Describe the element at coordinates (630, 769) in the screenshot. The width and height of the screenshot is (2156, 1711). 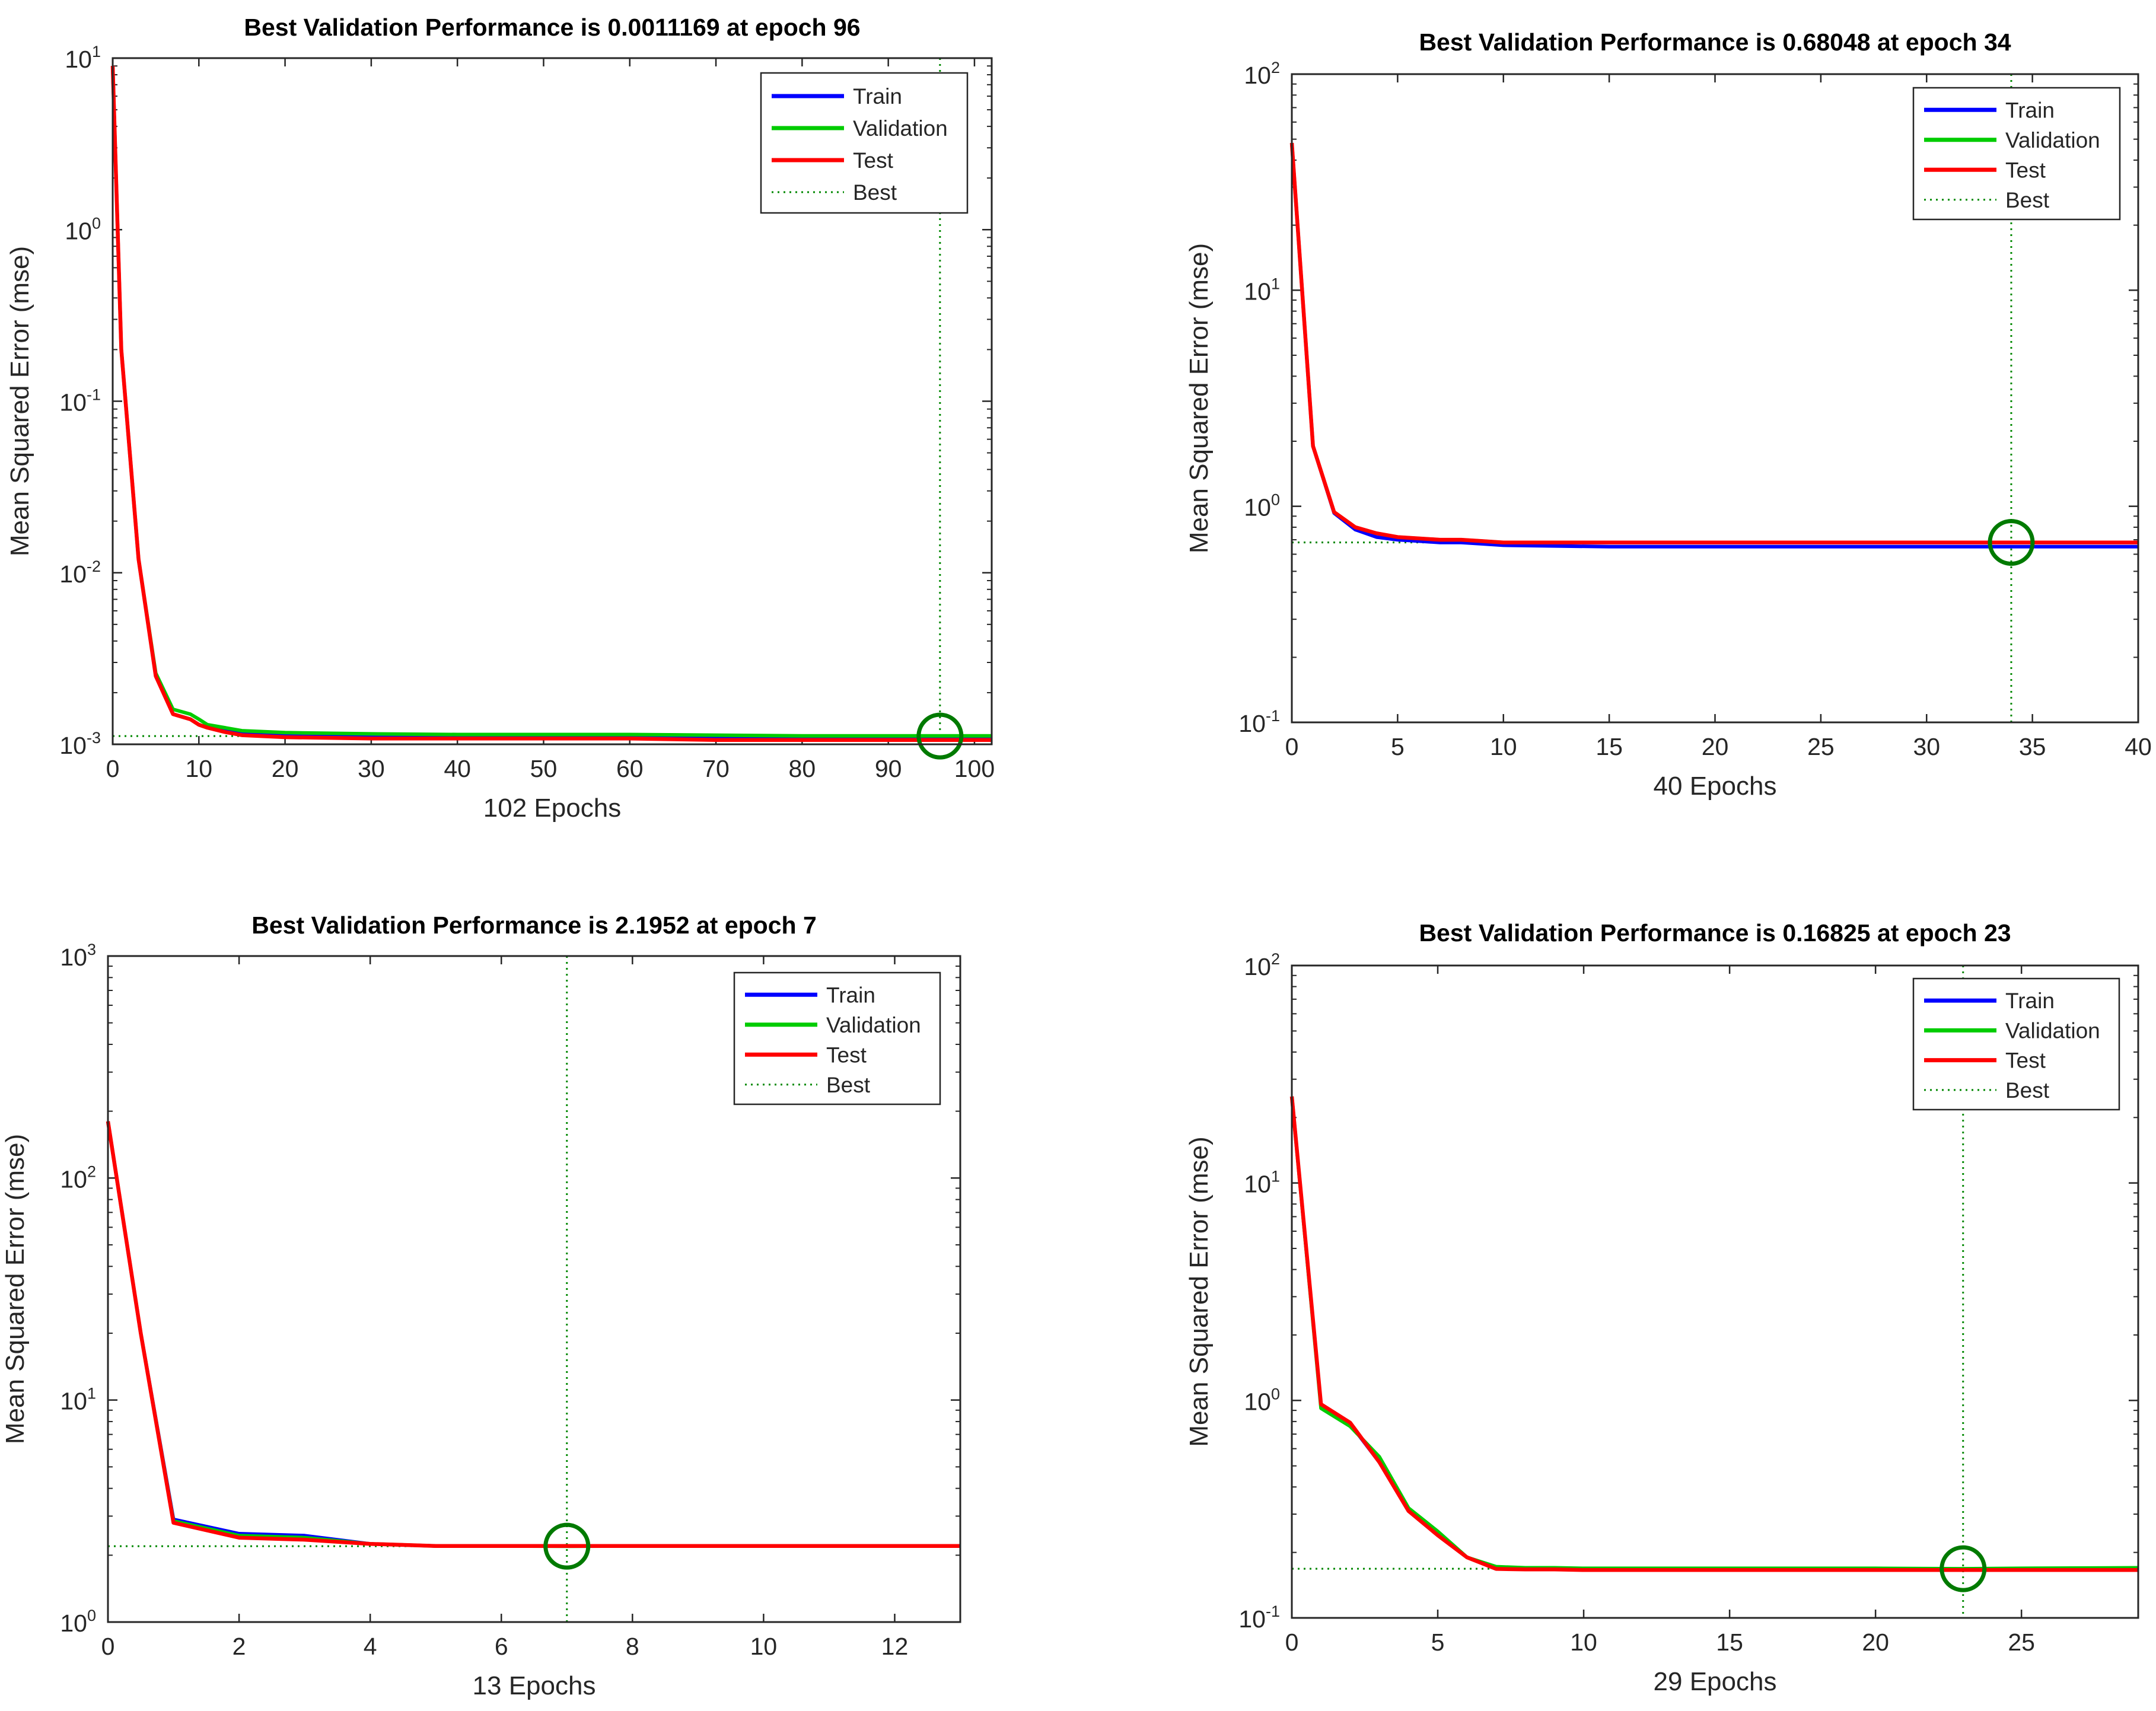
I see `x-tick-label: 60` at that location.